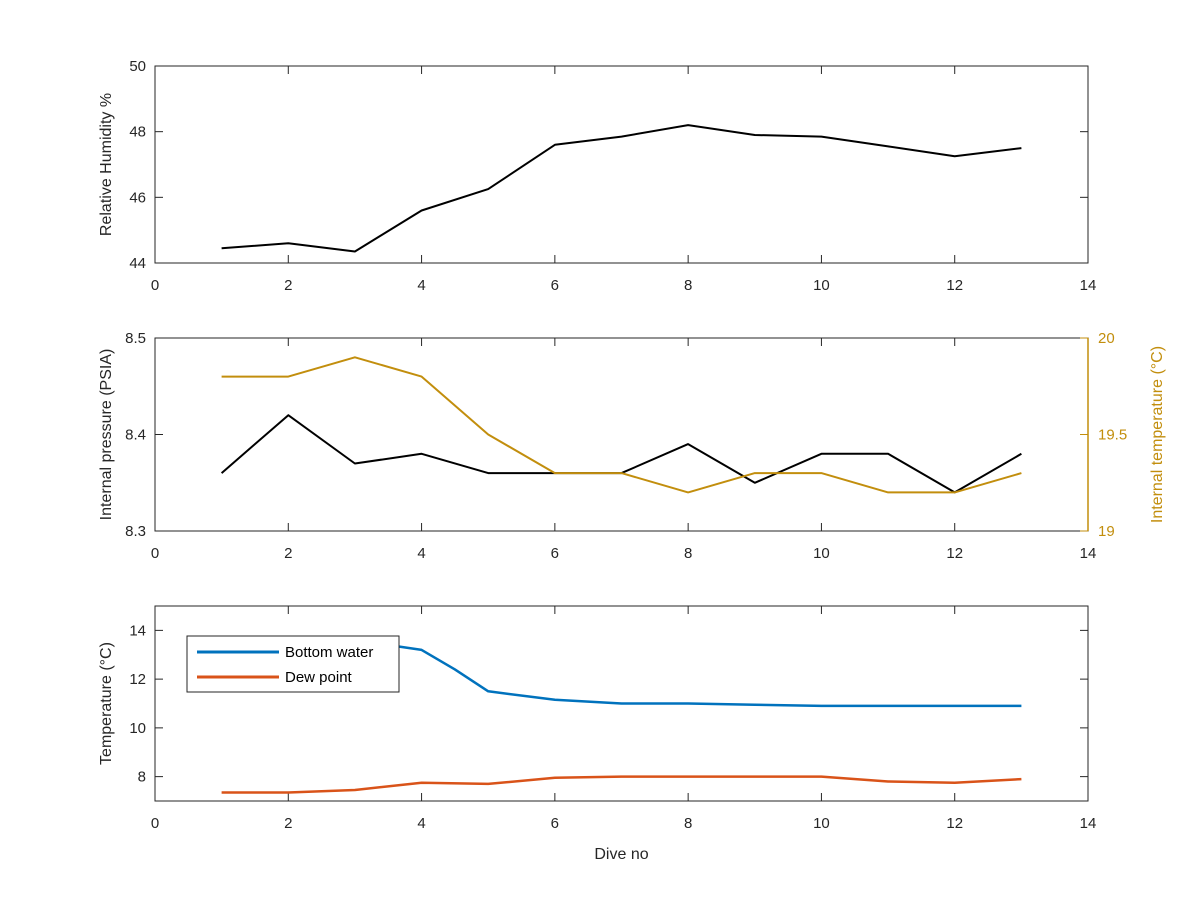 The height and width of the screenshot is (900, 1200). I want to click on y-axis-label: Relative Humidity %, so click(106, 164).